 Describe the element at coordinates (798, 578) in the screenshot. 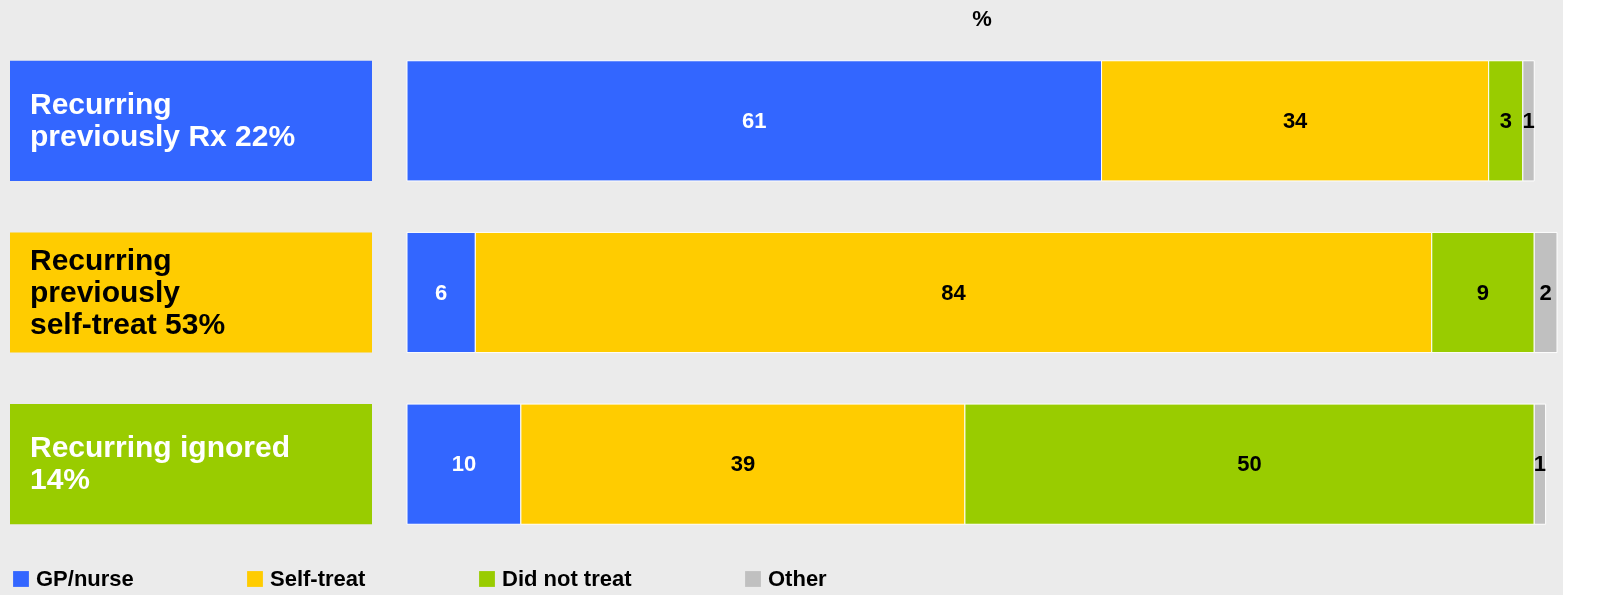

I see `legend-label: Other` at that location.